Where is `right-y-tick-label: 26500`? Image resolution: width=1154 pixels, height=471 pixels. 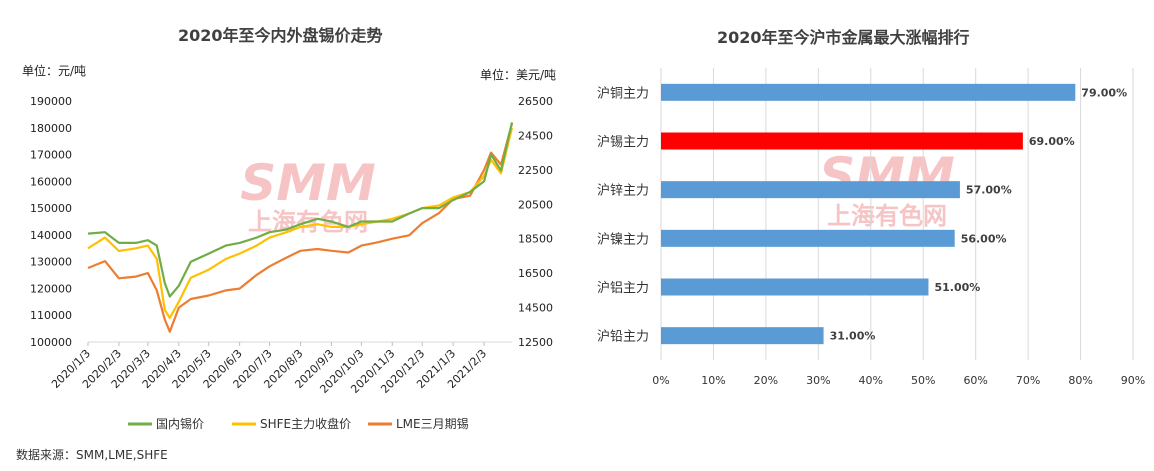 right-y-tick-label: 26500 is located at coordinates (535, 101).